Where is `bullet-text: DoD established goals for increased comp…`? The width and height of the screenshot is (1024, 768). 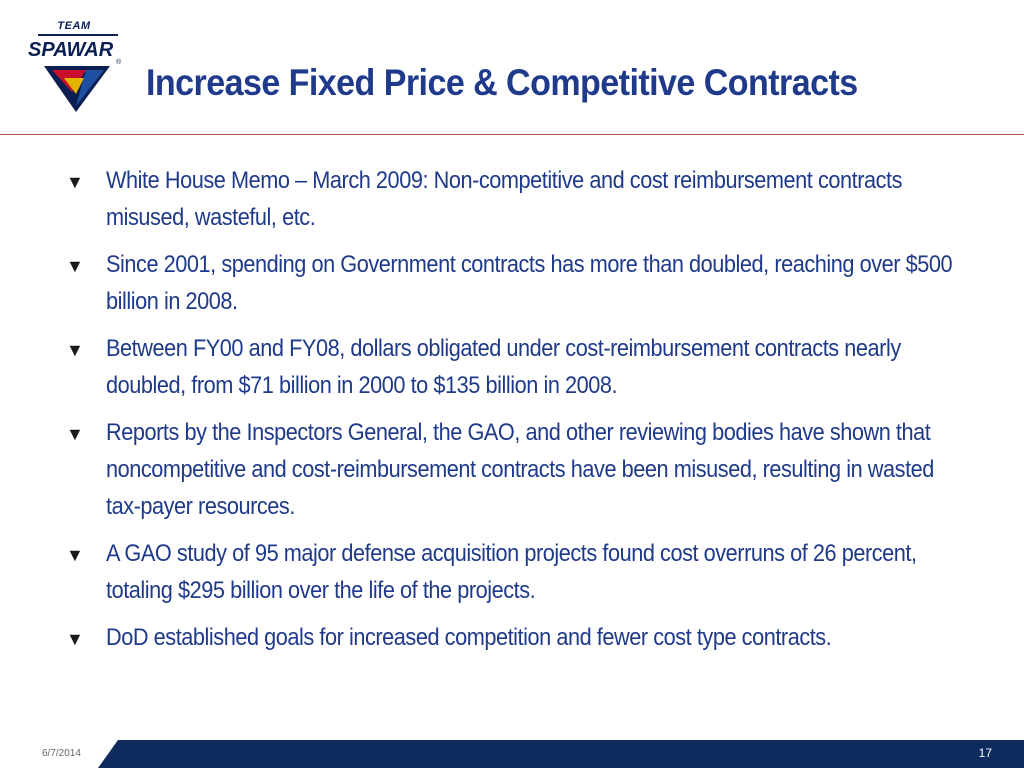 bullet-text: DoD established goals for increased comp… is located at coordinates (469, 637).